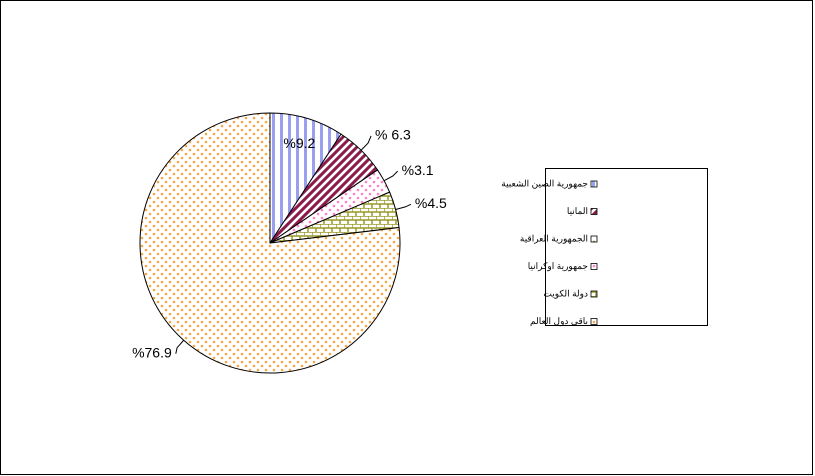 This screenshot has width=815, height=476. I want to click on legend-label: المانيا, so click(577, 211).